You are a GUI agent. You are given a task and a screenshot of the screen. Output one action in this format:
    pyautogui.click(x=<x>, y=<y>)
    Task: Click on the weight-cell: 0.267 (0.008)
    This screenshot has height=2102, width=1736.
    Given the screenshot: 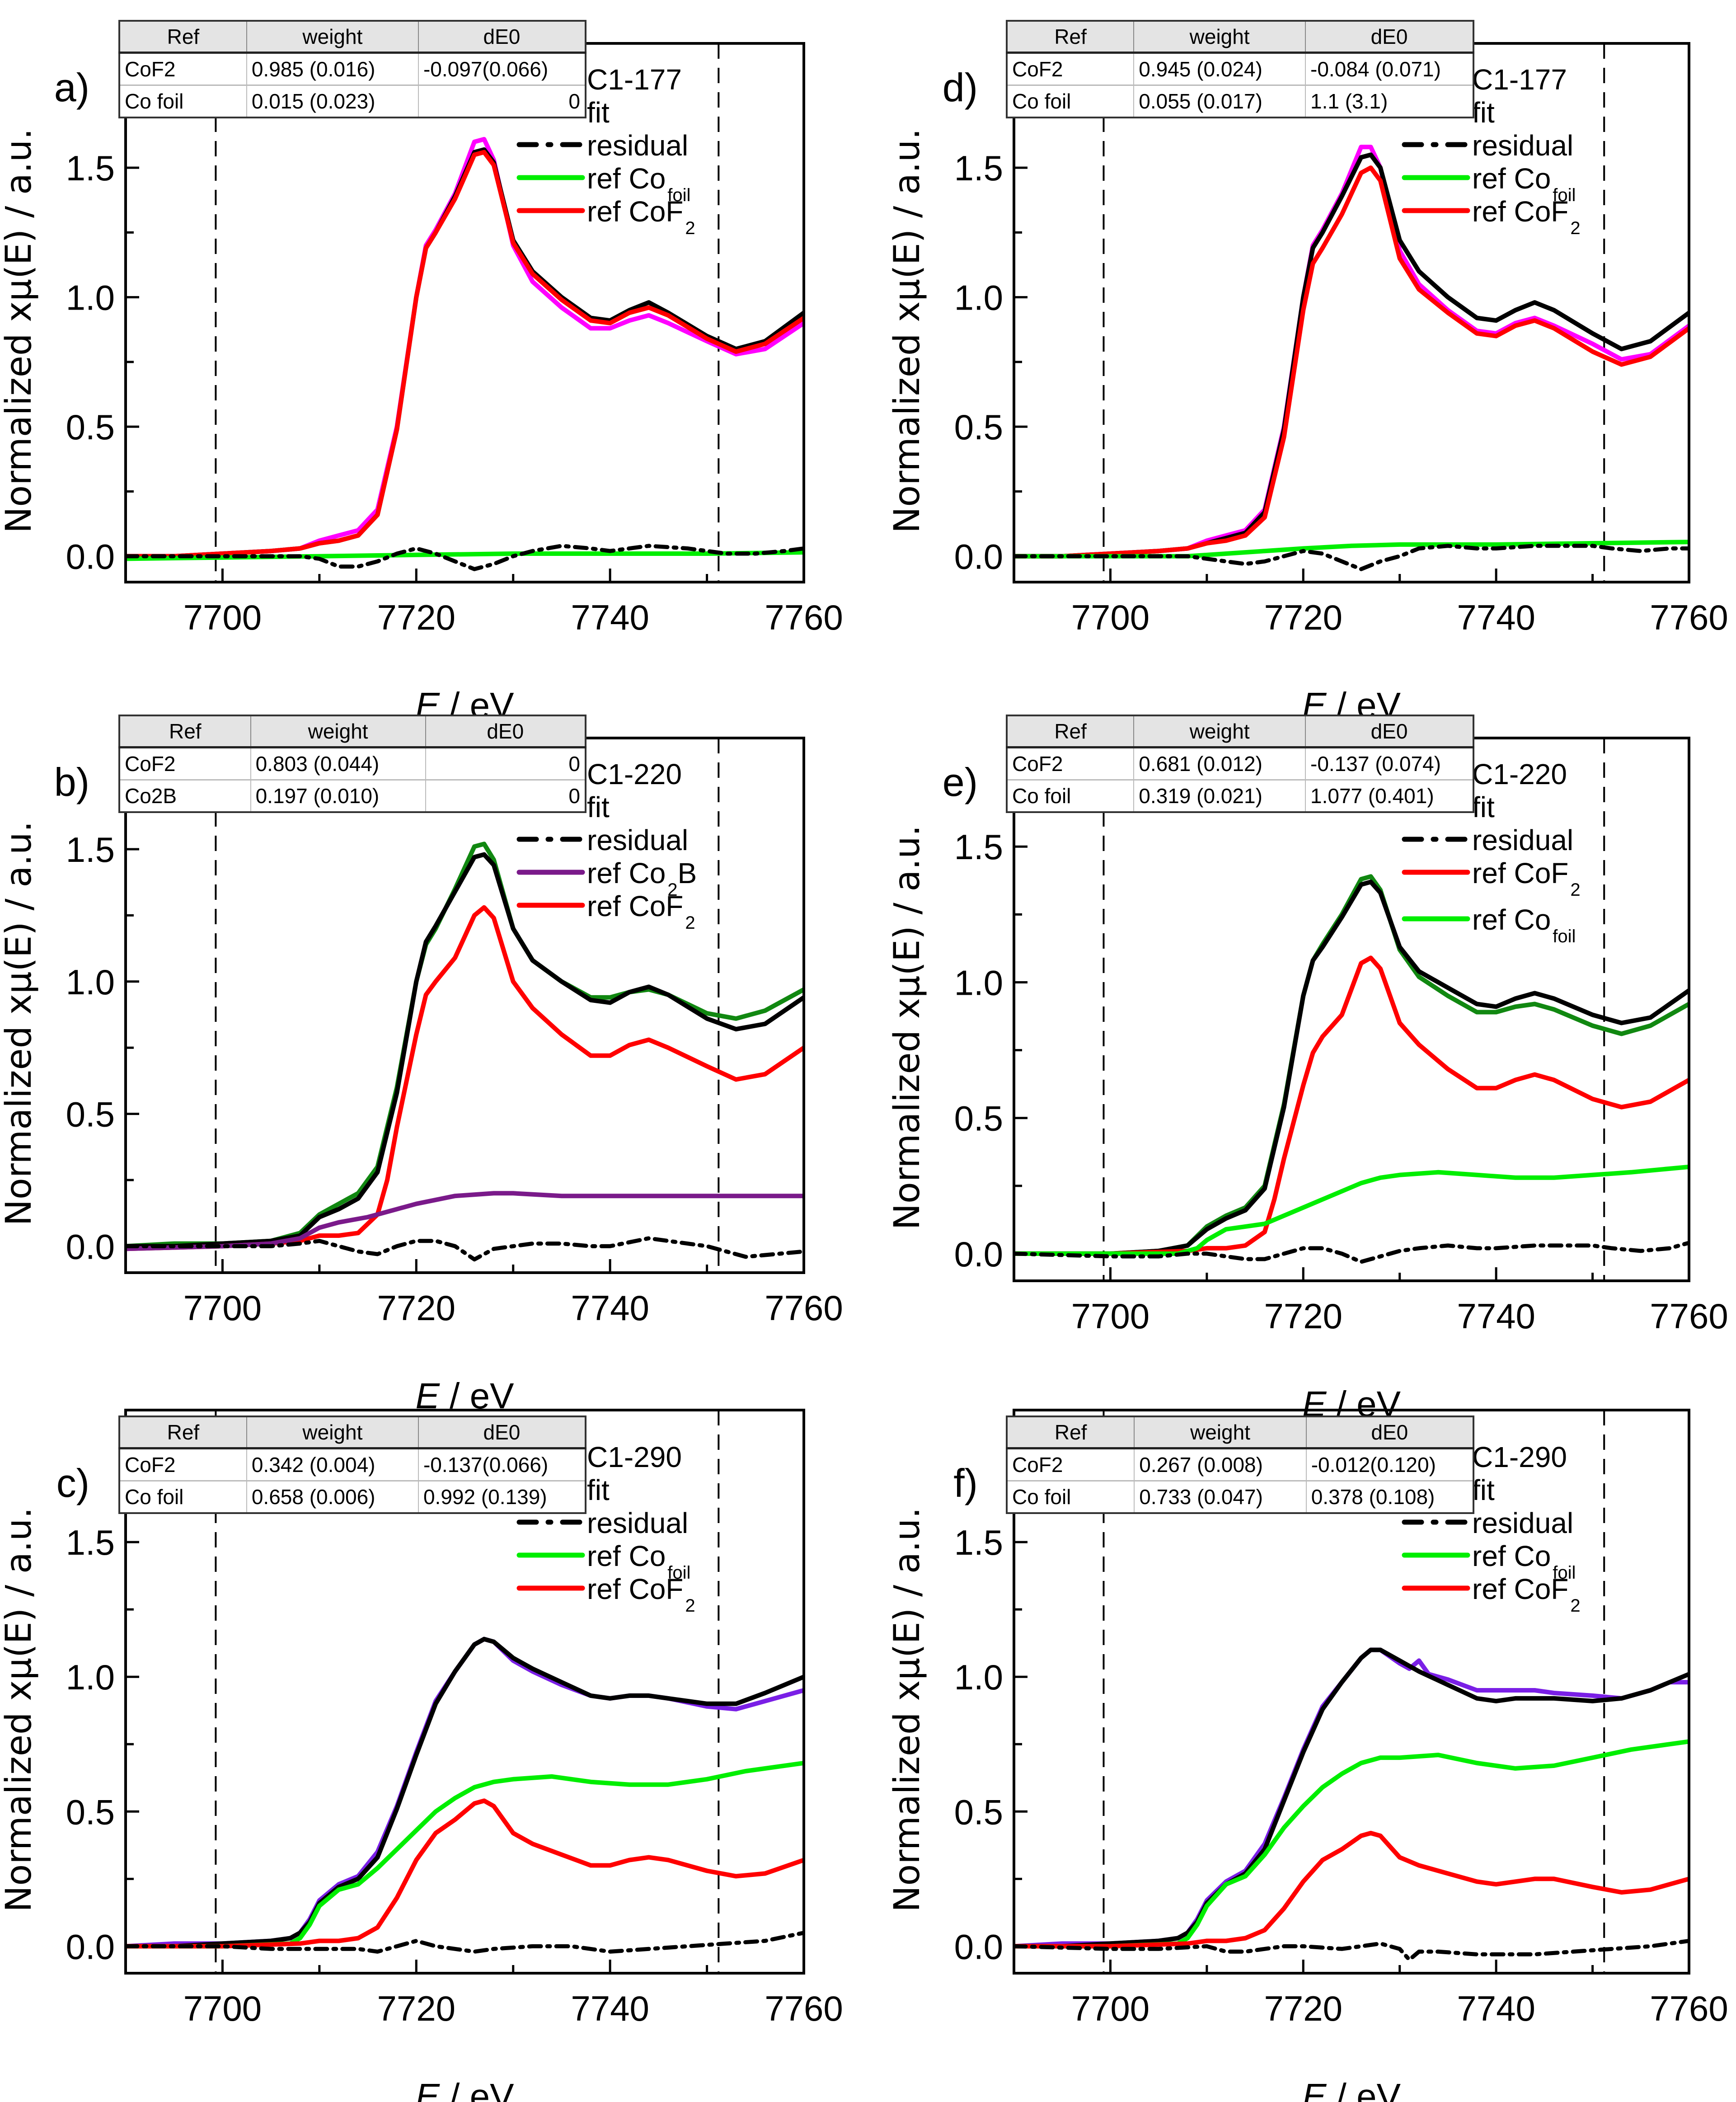 What is the action you would take?
    pyautogui.click(x=1220, y=1464)
    